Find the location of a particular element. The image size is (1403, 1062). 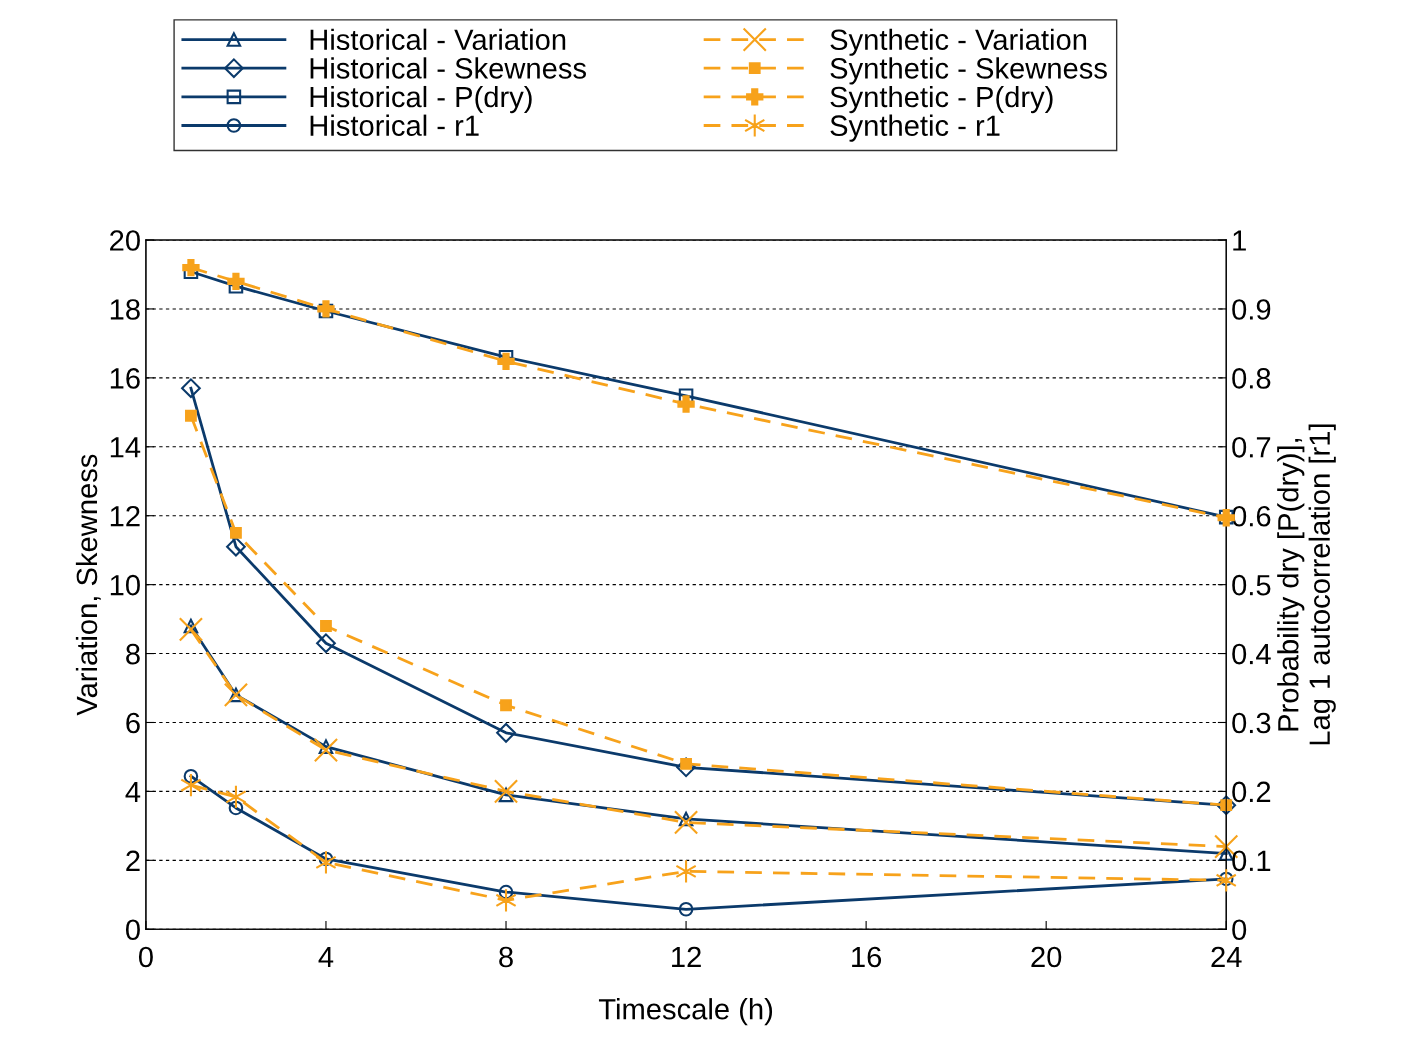

y-tick-label: 4 is located at coordinates (133, 791).